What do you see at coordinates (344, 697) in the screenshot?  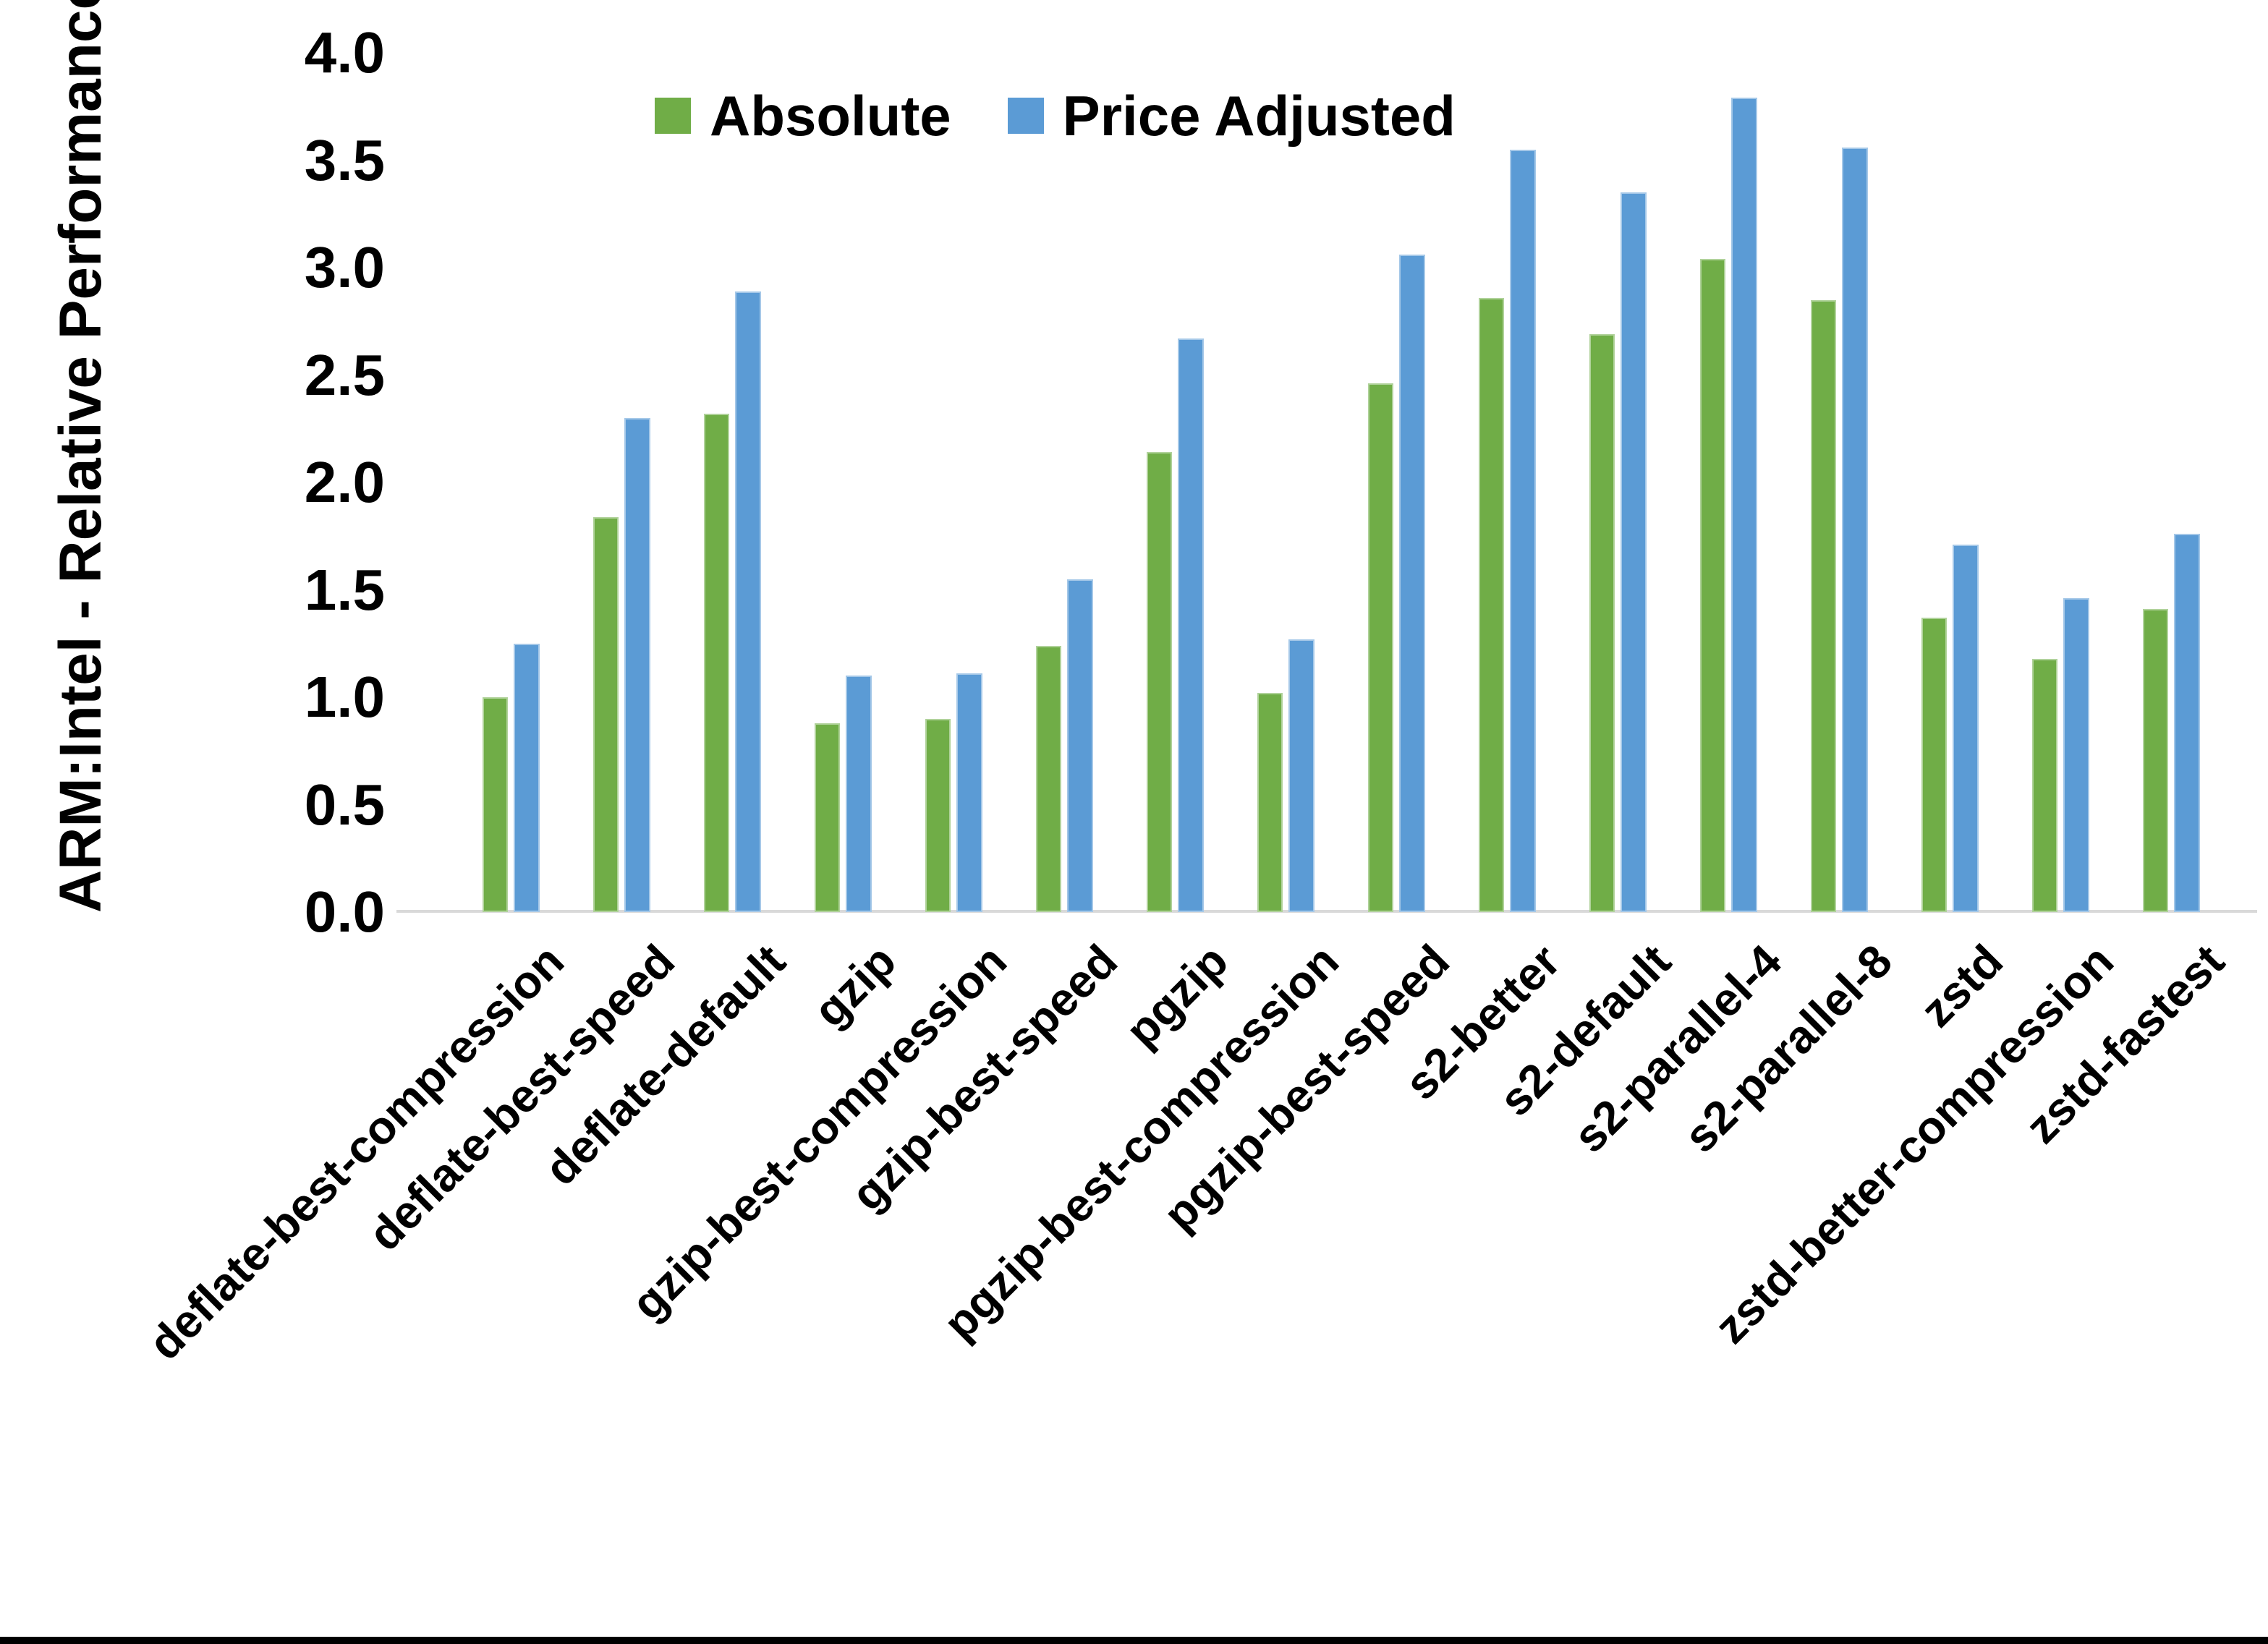 I see `y-tick-label-1.0: 1.0` at bounding box center [344, 697].